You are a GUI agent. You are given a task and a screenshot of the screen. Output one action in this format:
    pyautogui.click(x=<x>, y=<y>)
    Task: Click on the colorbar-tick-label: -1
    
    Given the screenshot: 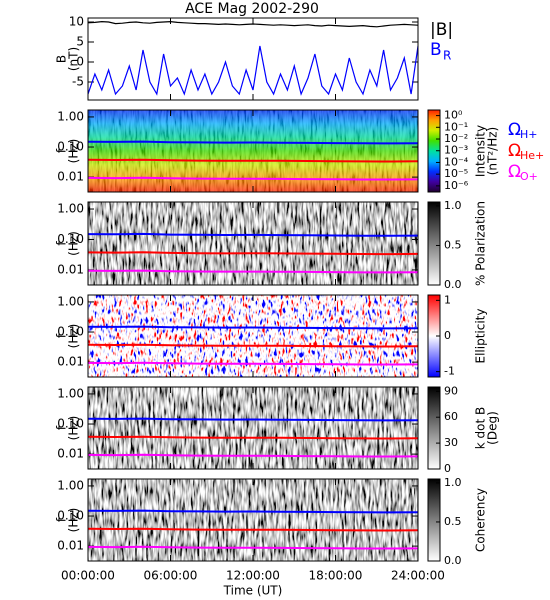 What is the action you would take?
    pyautogui.click(x=449, y=371)
    